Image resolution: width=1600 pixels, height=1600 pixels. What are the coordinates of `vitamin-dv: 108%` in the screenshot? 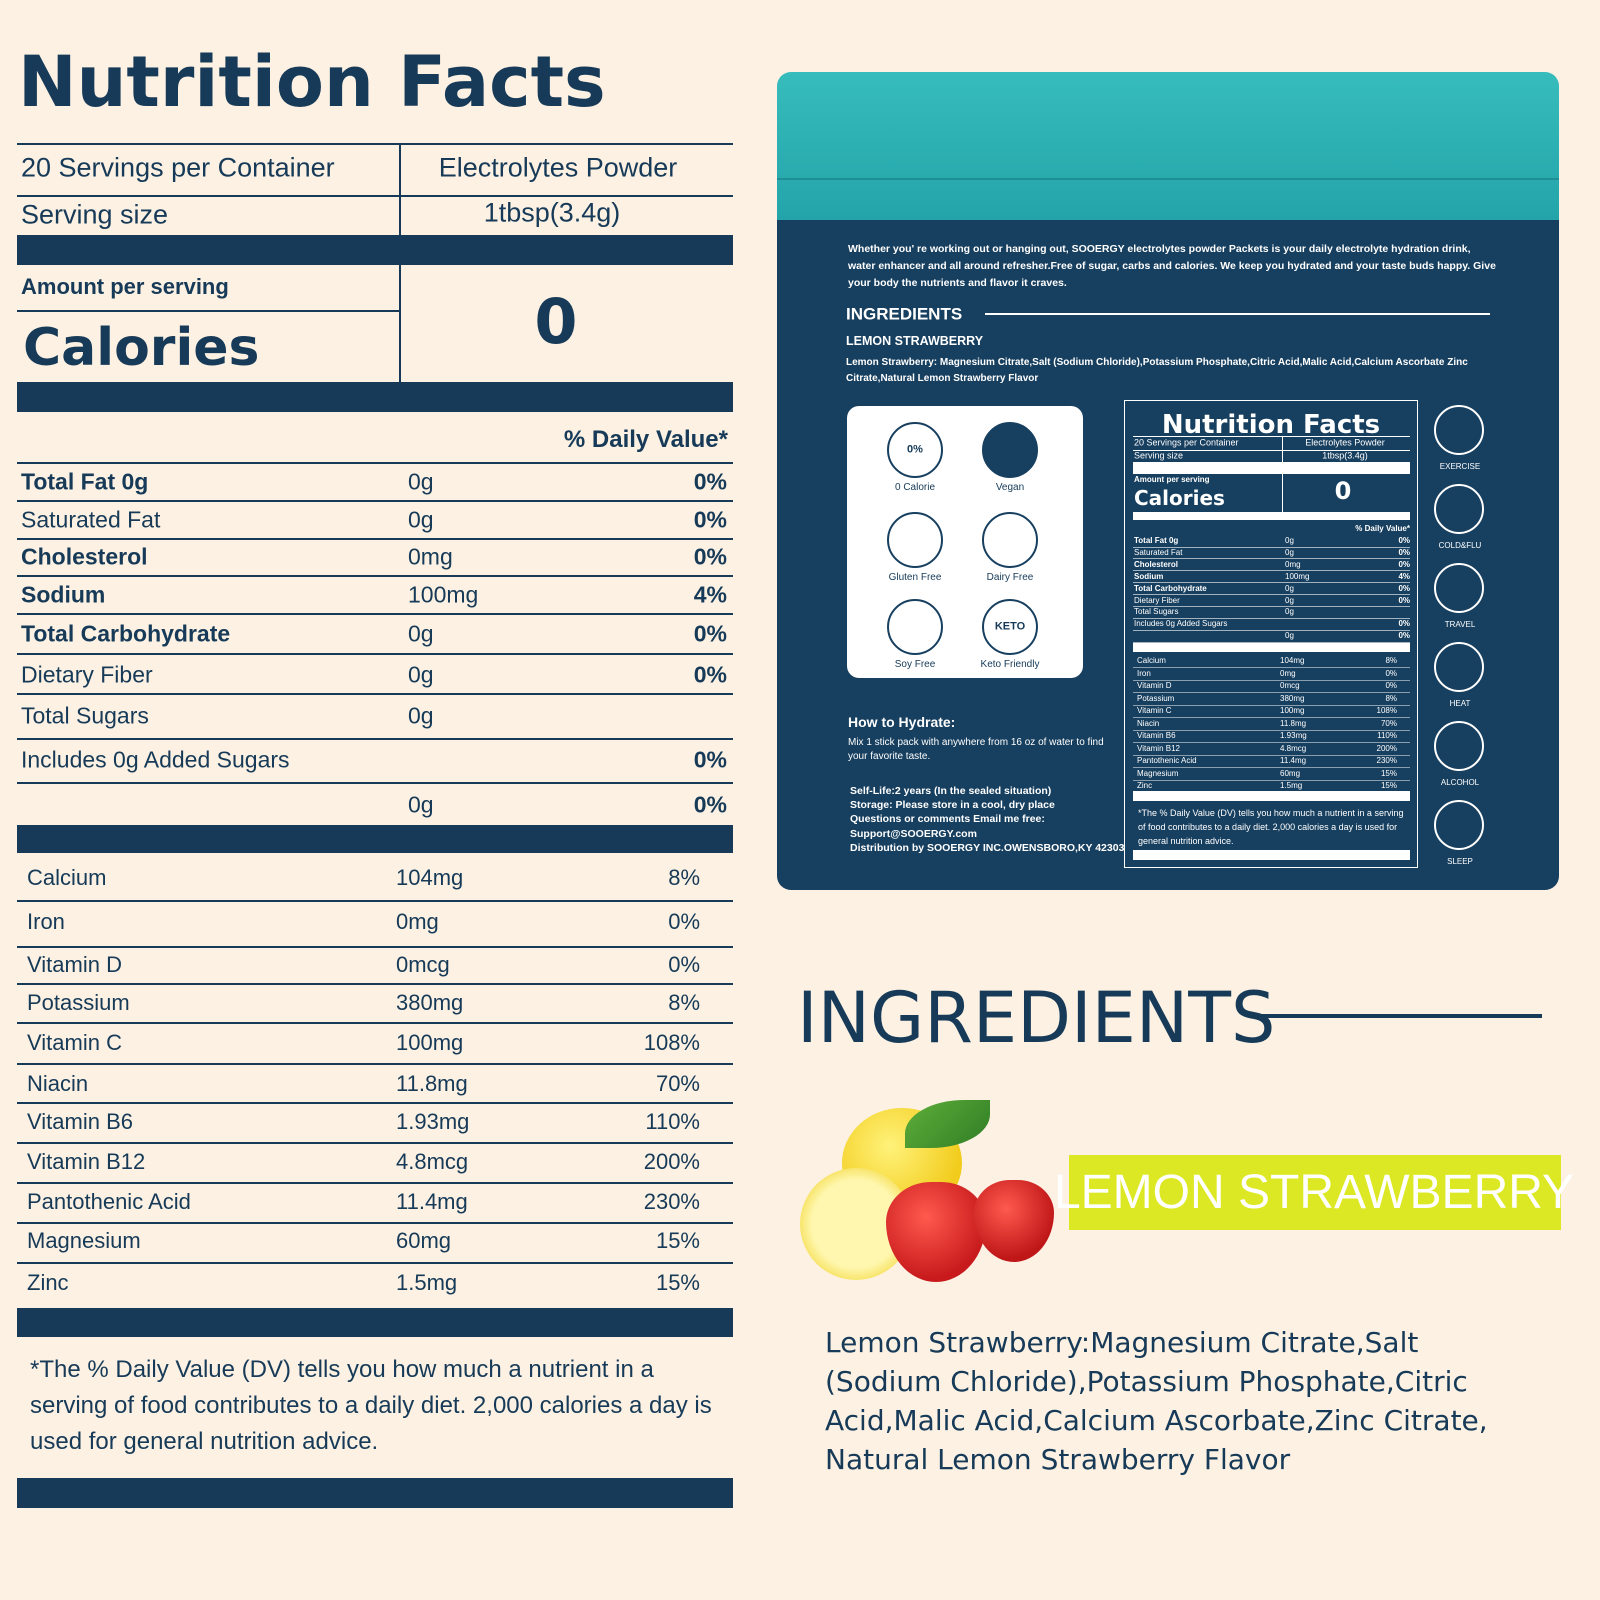 It's located at (671, 1042).